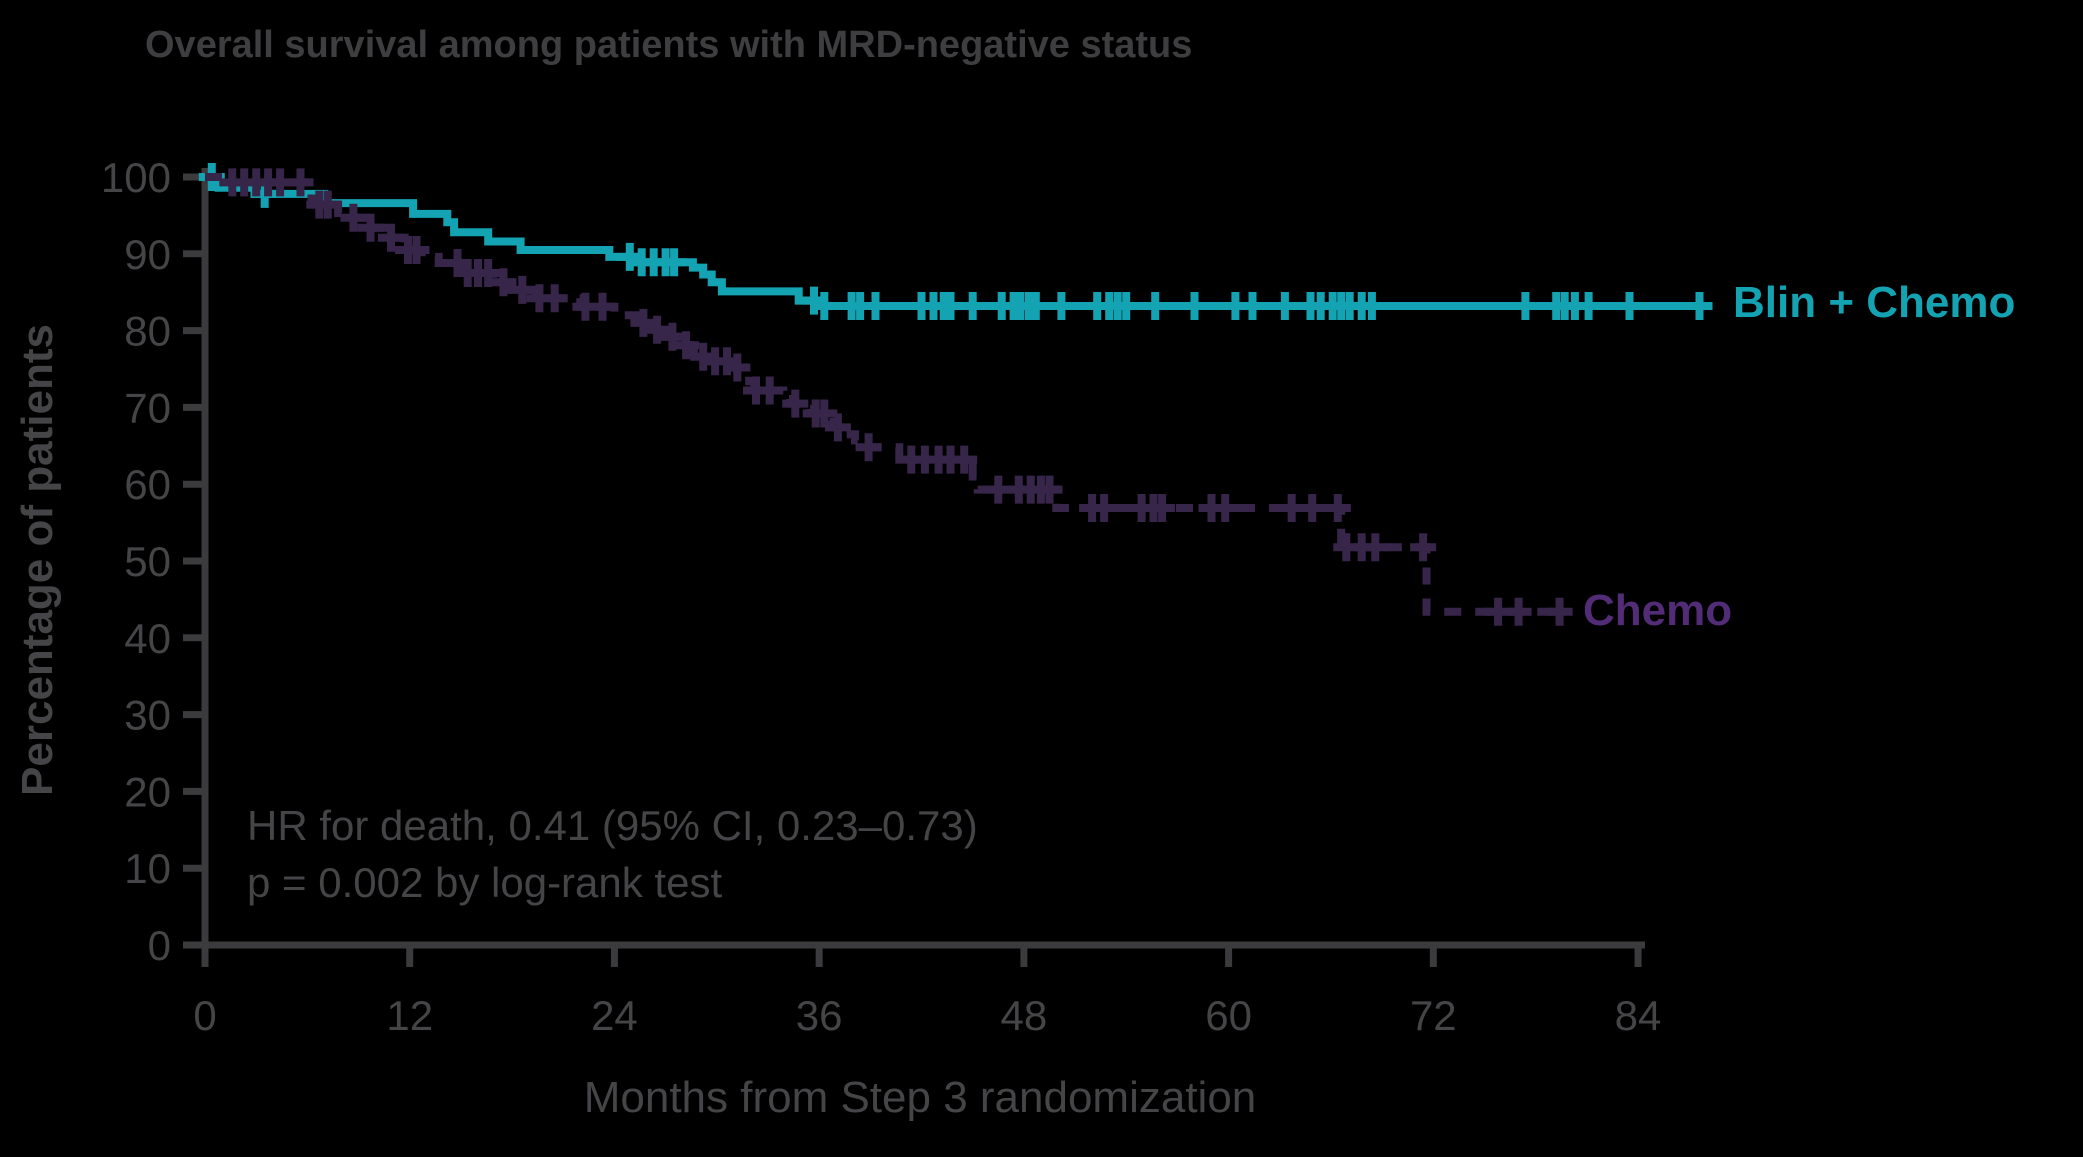 The image size is (2083, 1157). I want to click on x-tick-label: 84, so click(1638, 1015).